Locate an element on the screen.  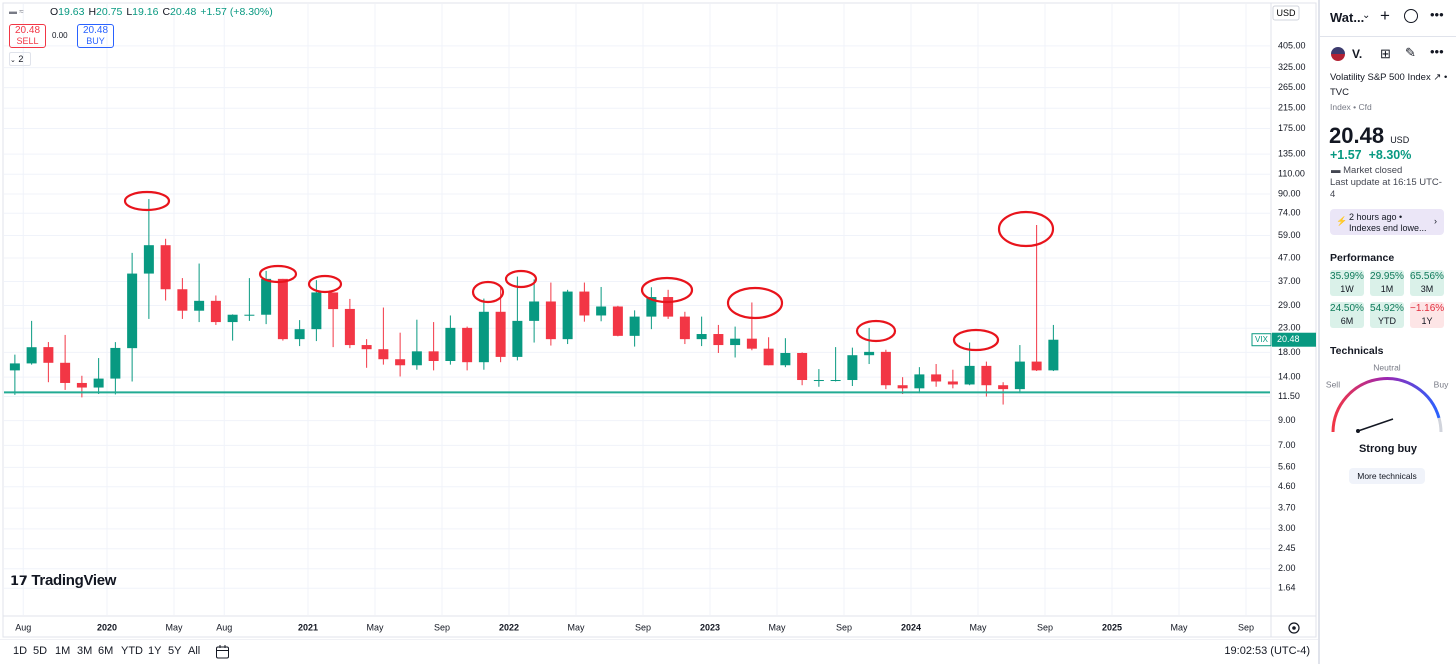
chevron: › is located at coordinates (1435, 221).